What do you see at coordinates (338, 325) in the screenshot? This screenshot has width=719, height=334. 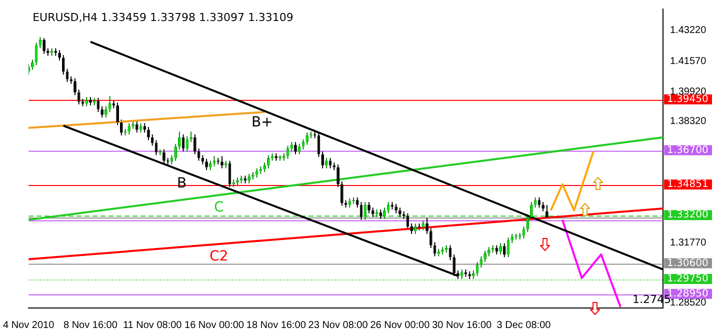 I see `x-tick-label: 23 Nov 08:00` at bounding box center [338, 325].